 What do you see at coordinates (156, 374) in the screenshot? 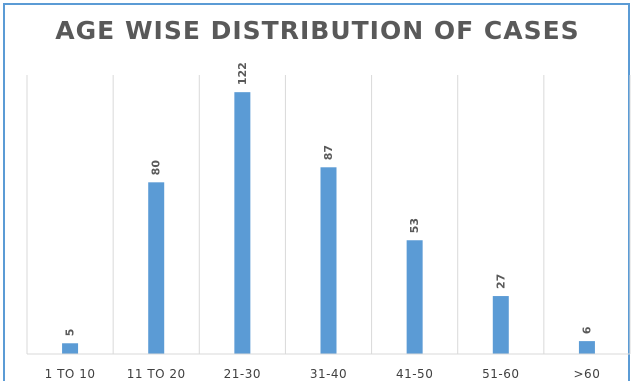
I see `category-label-1: 11 TO 20` at bounding box center [156, 374].